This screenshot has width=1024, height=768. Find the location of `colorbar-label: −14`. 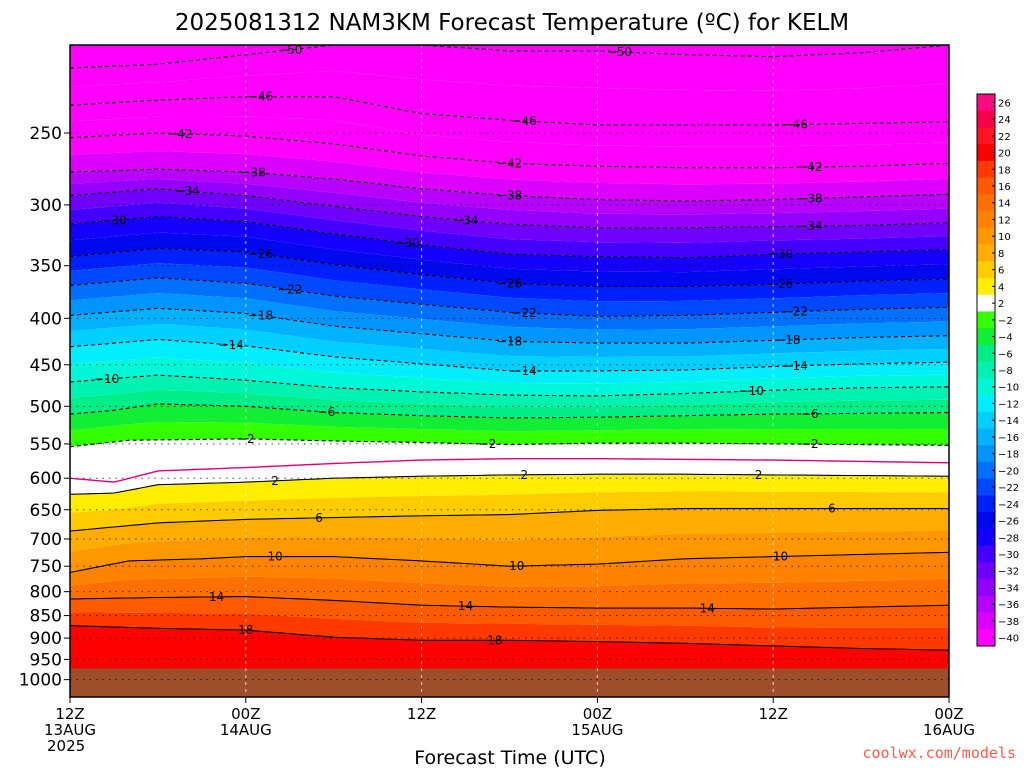

colorbar-label: −14 is located at coordinates (1008, 421).